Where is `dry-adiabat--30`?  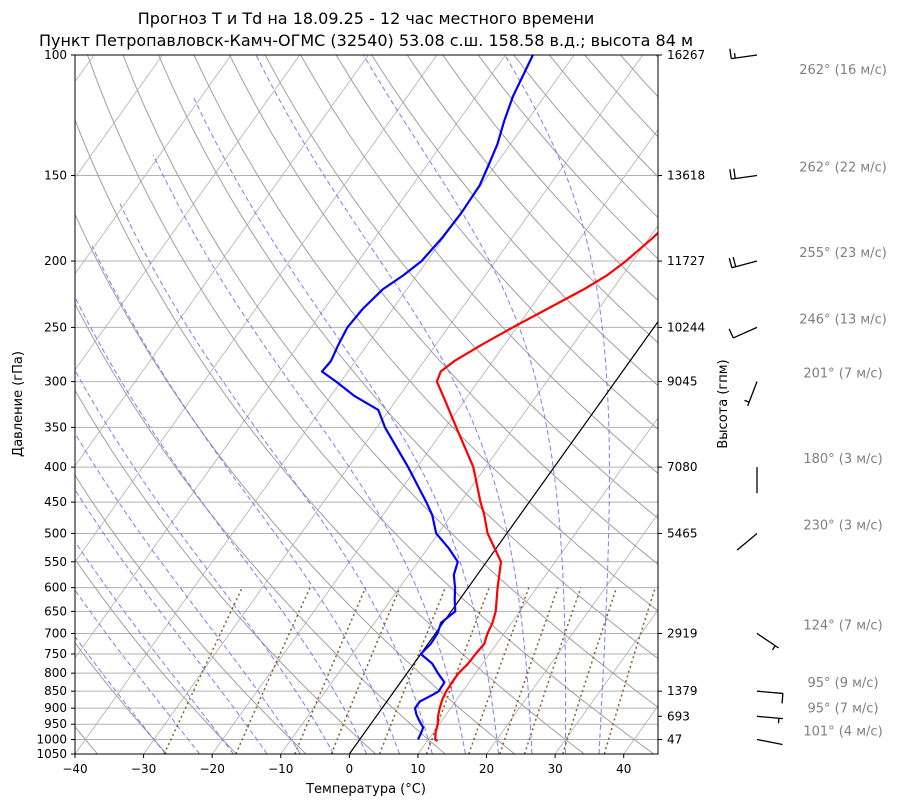 dry-adiabat--30 is located at coordinates (121, 697).